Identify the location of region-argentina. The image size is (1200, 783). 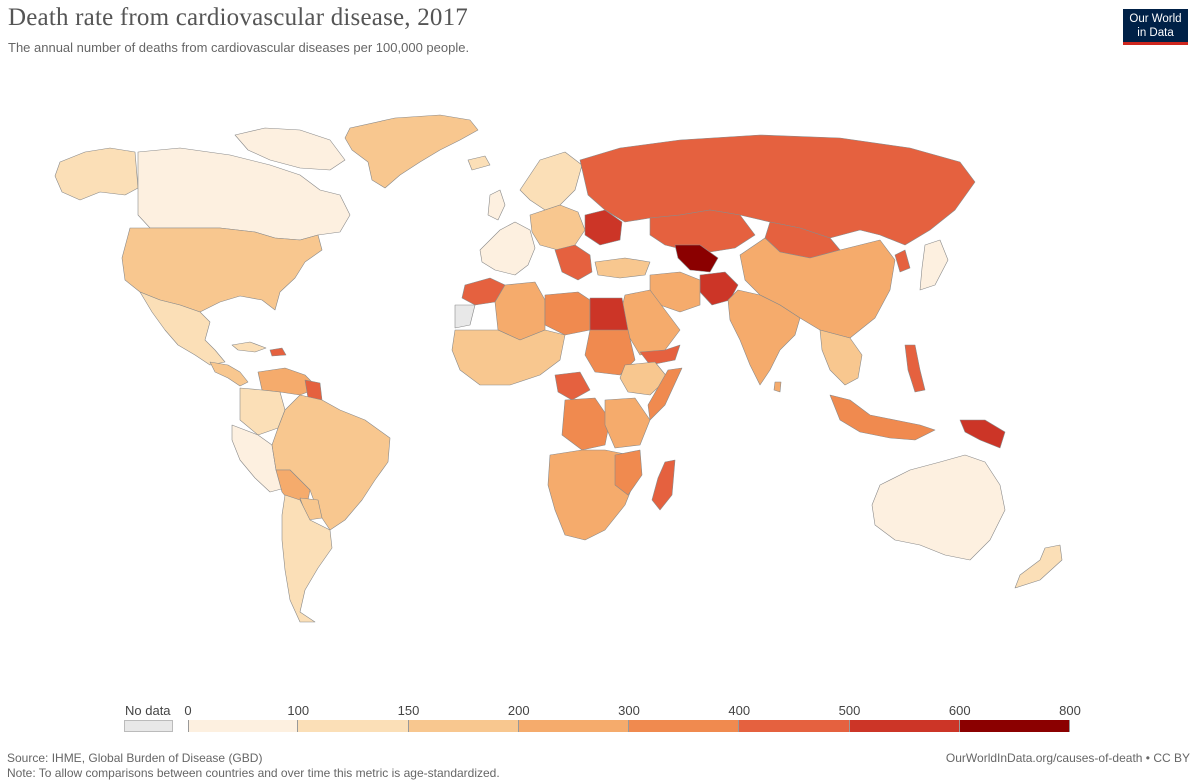
(307, 558).